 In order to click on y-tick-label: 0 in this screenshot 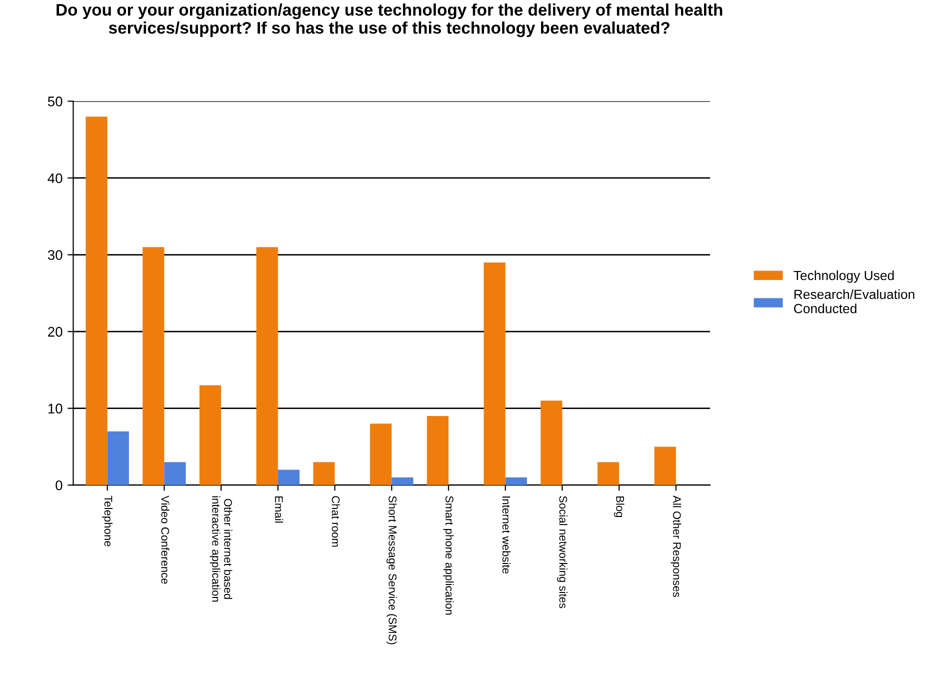, I will do `click(59, 485)`.